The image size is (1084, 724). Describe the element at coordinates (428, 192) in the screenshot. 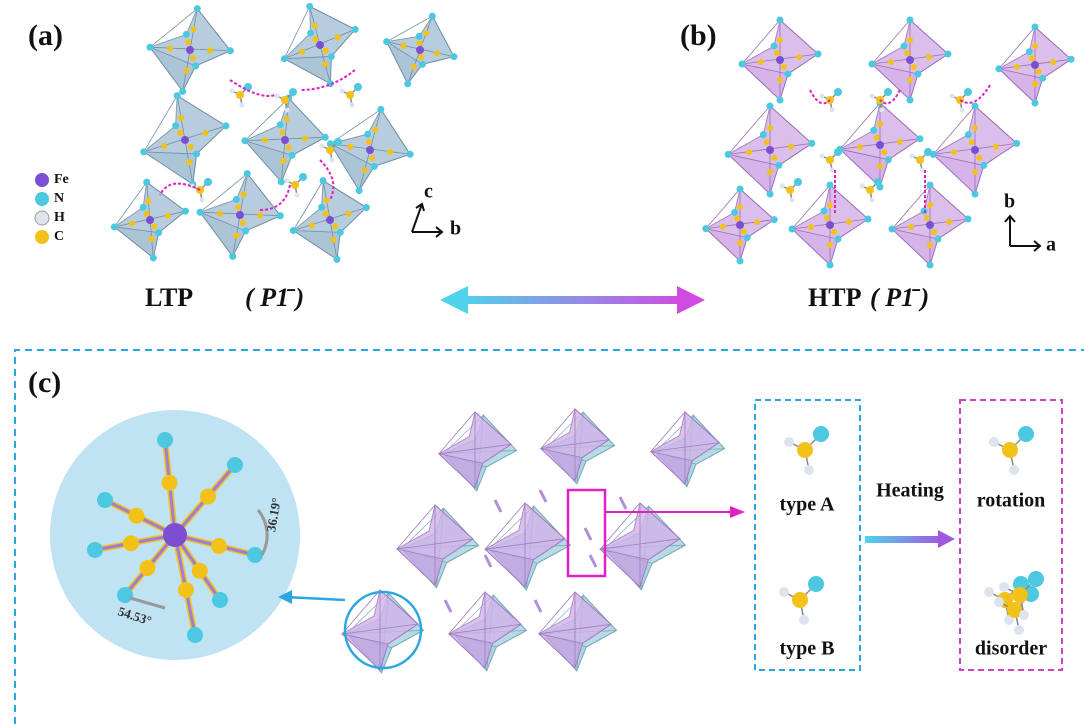

I see `axis-label: c` at that location.